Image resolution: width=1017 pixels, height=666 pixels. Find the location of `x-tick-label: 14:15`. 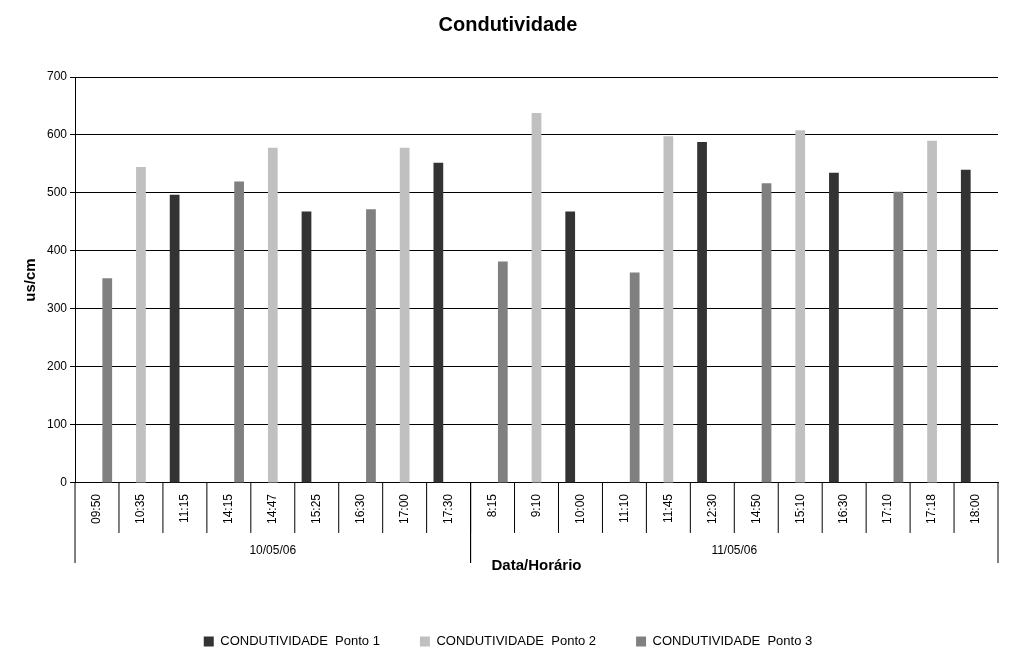

x-tick-label: 14:15 is located at coordinates (228, 508).